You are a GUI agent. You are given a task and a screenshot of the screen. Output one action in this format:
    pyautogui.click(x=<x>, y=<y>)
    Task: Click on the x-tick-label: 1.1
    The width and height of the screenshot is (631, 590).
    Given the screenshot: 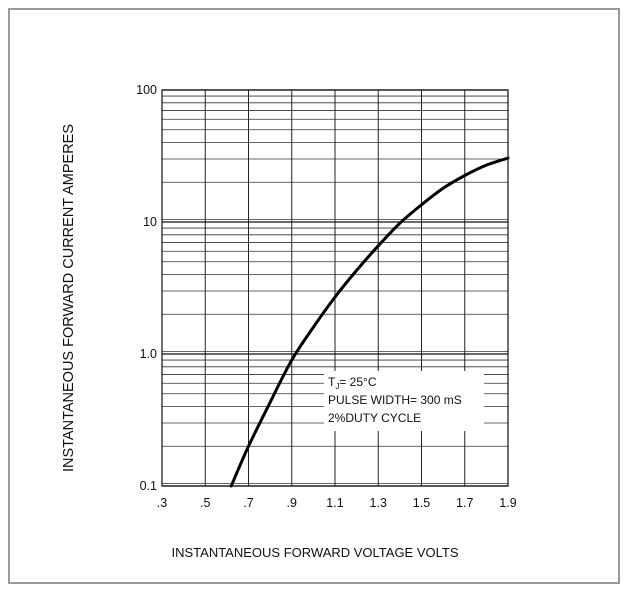 What is the action you would take?
    pyautogui.click(x=334, y=503)
    